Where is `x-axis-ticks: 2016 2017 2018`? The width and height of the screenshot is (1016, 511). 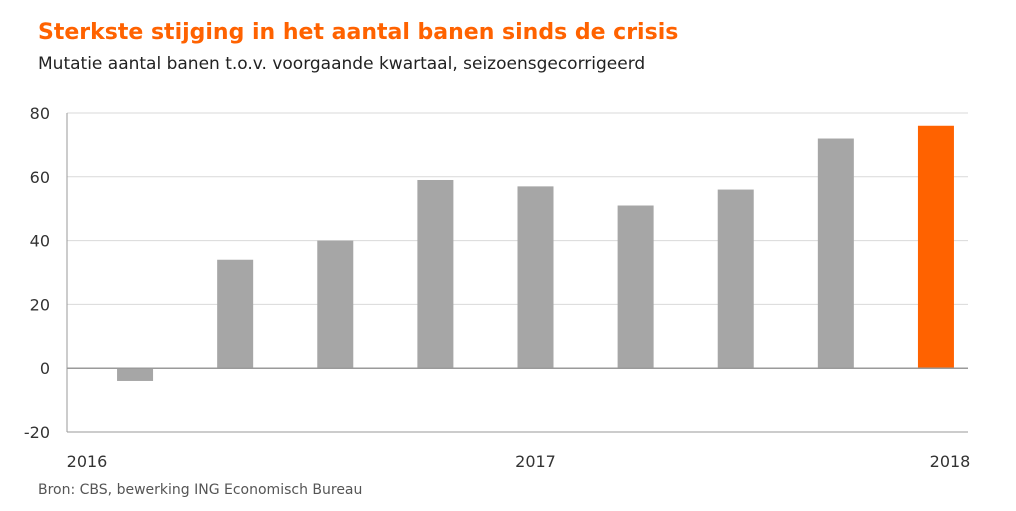 x-axis-ticks: 2016 2017 2018 is located at coordinates (519, 461).